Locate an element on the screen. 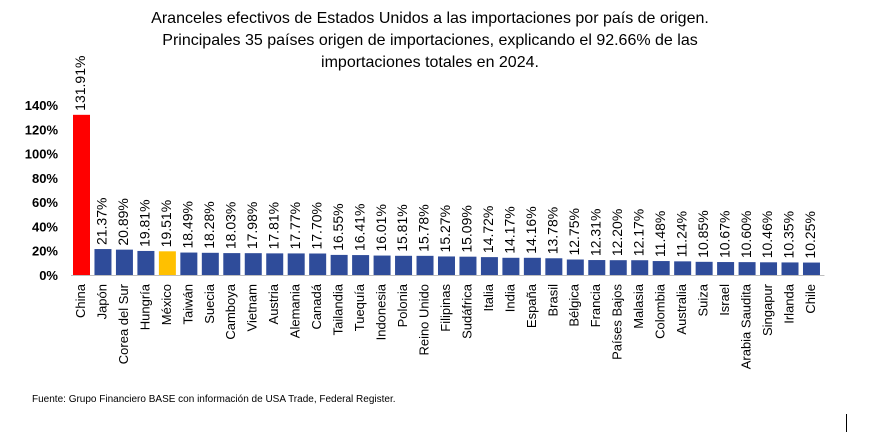  data-label: 15.27% is located at coordinates (445, 228).